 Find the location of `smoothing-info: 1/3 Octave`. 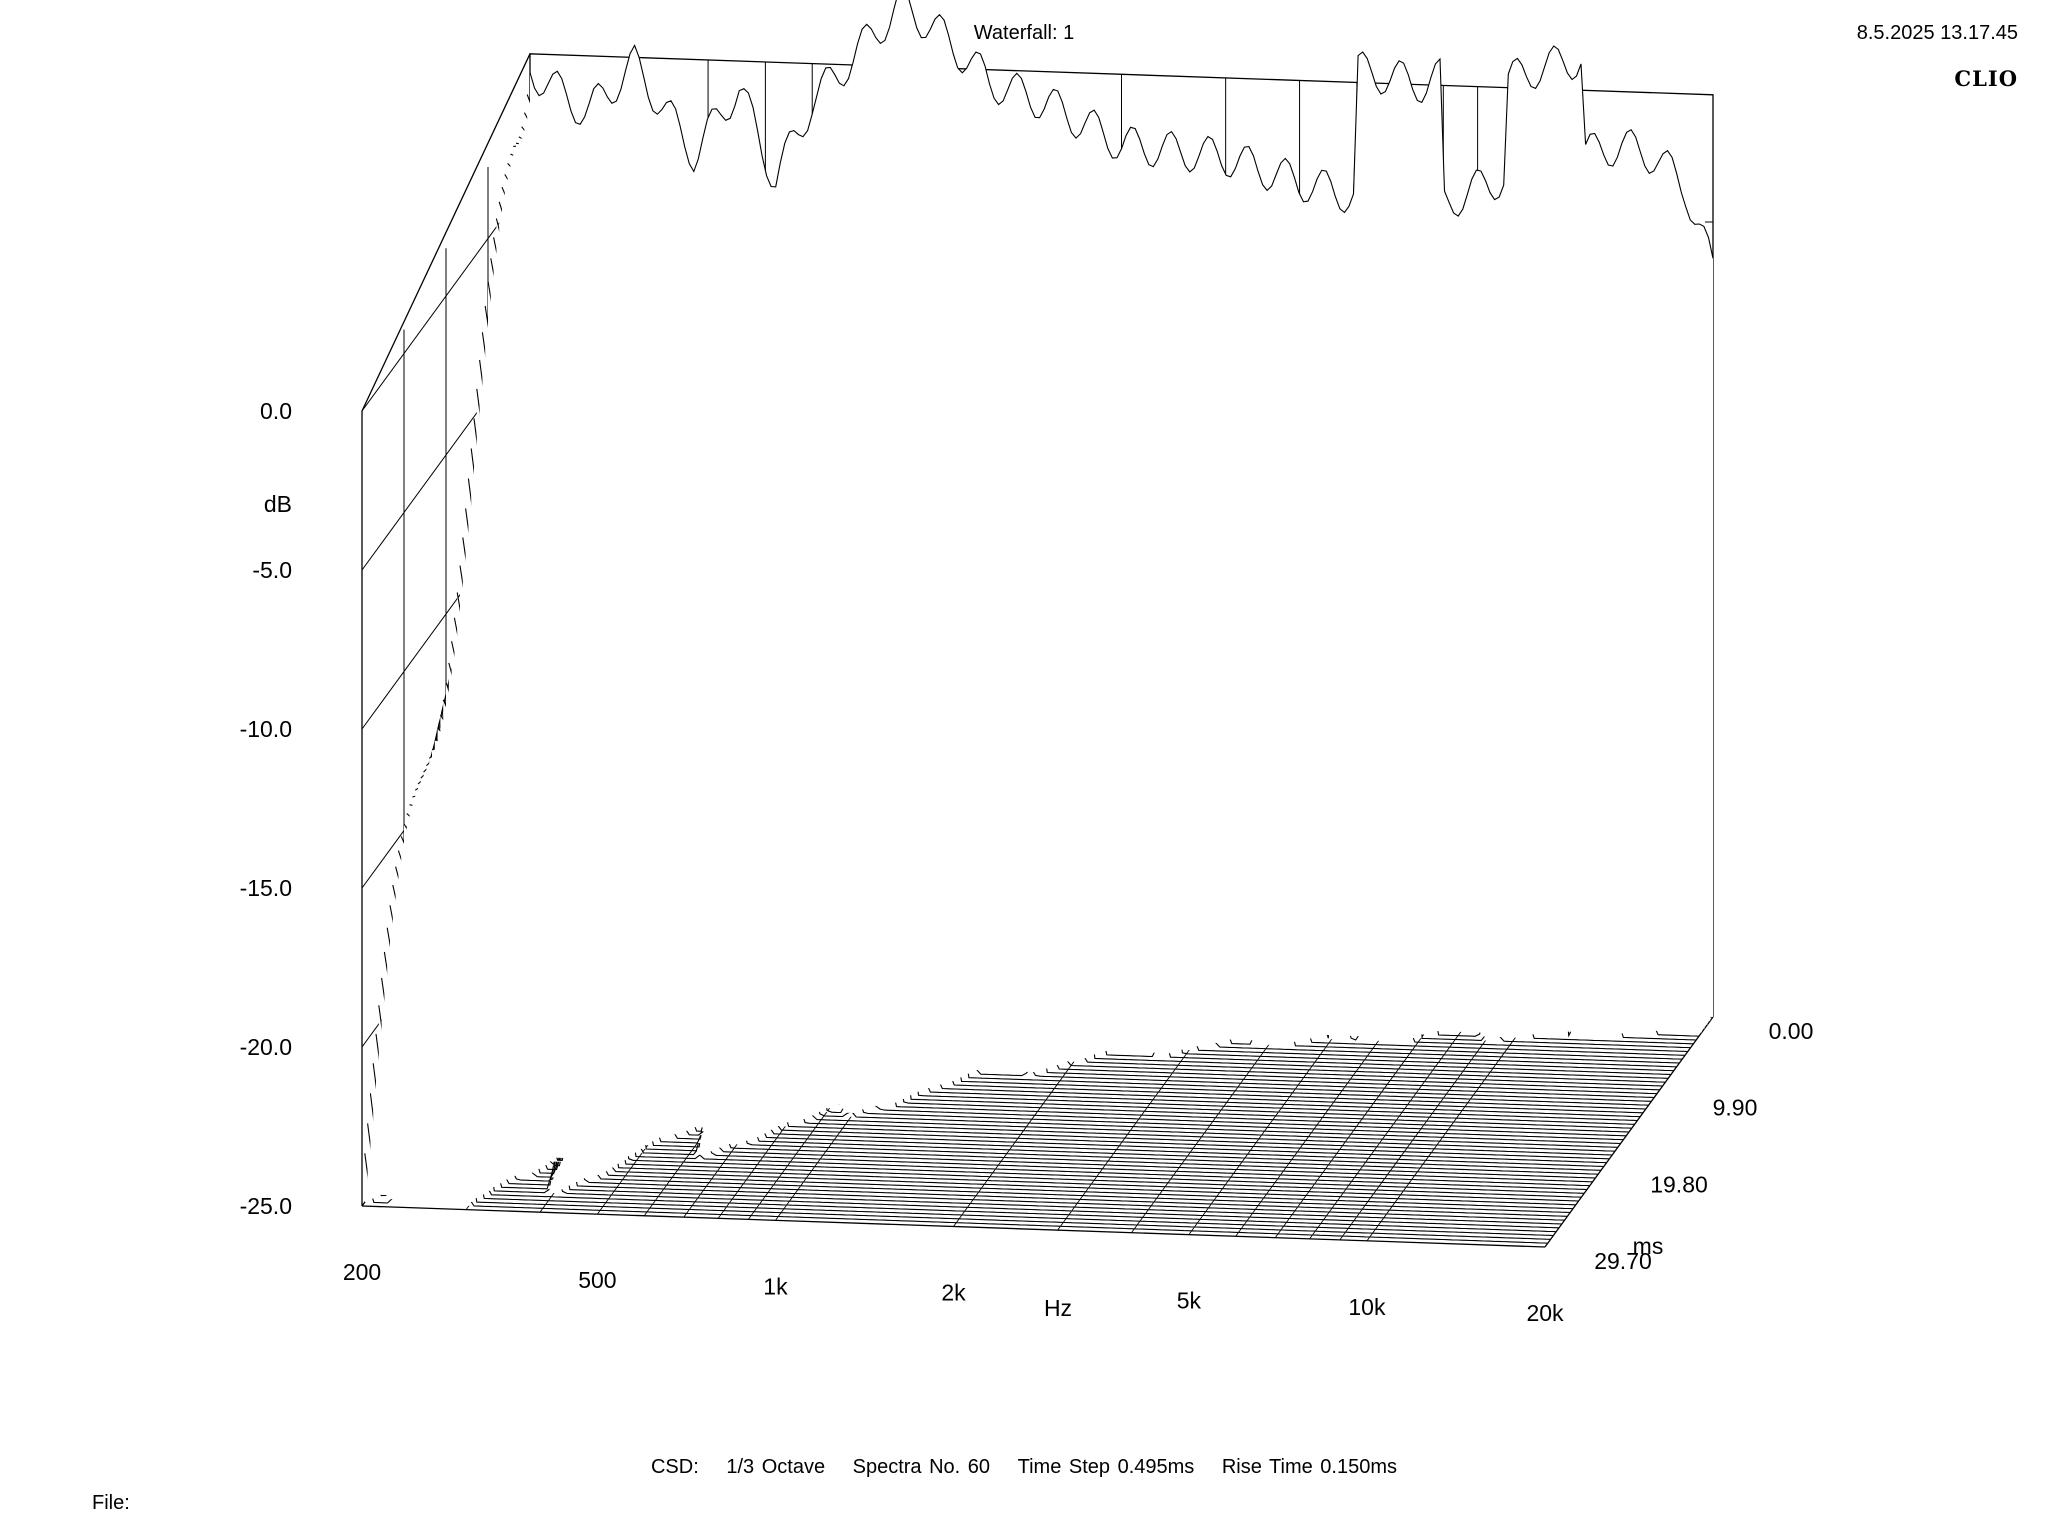

smoothing-info: 1/3 Octave is located at coordinates (776, 1467).